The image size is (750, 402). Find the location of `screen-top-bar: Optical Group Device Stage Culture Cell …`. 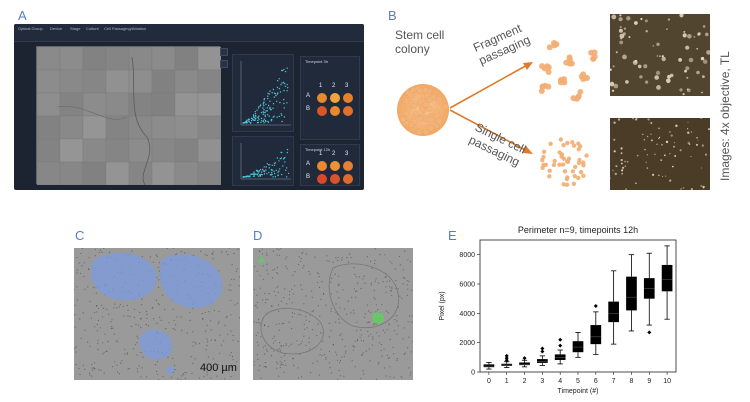

screen-top-bar: Optical Group Device Stage Culture Cell … is located at coordinates (189, 33).